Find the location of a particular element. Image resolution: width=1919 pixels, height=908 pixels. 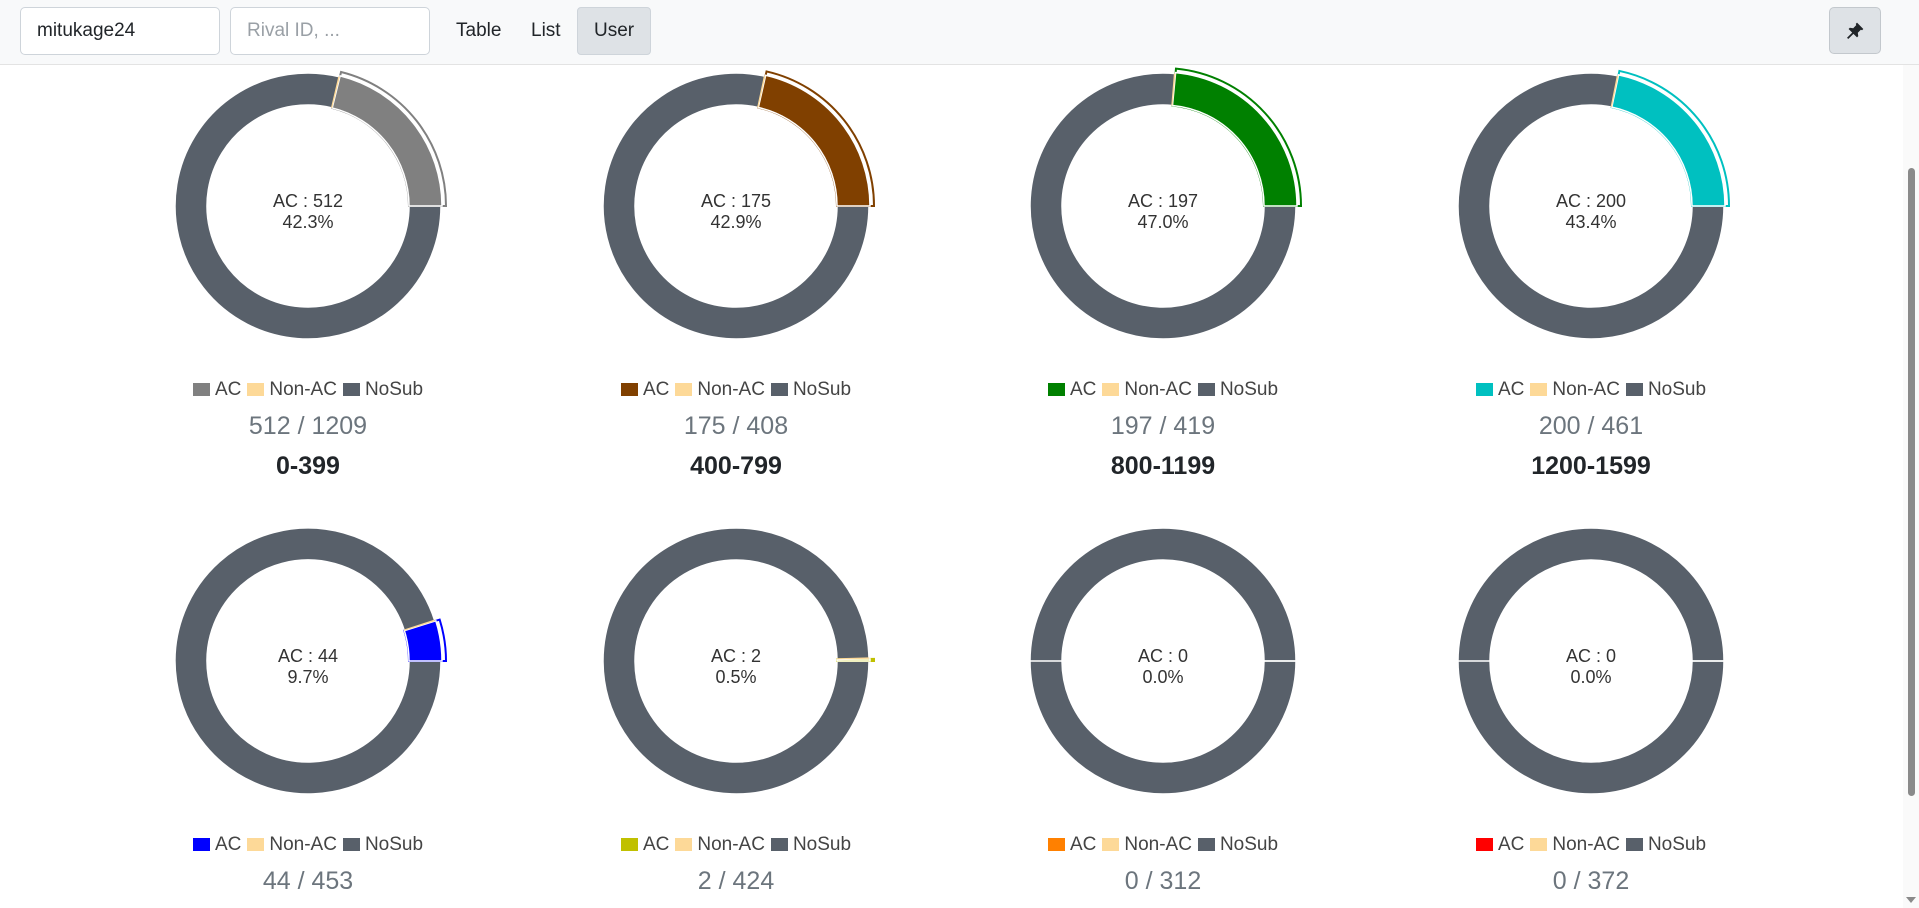

solved-counts: 197 / 419 is located at coordinates (1163, 426).